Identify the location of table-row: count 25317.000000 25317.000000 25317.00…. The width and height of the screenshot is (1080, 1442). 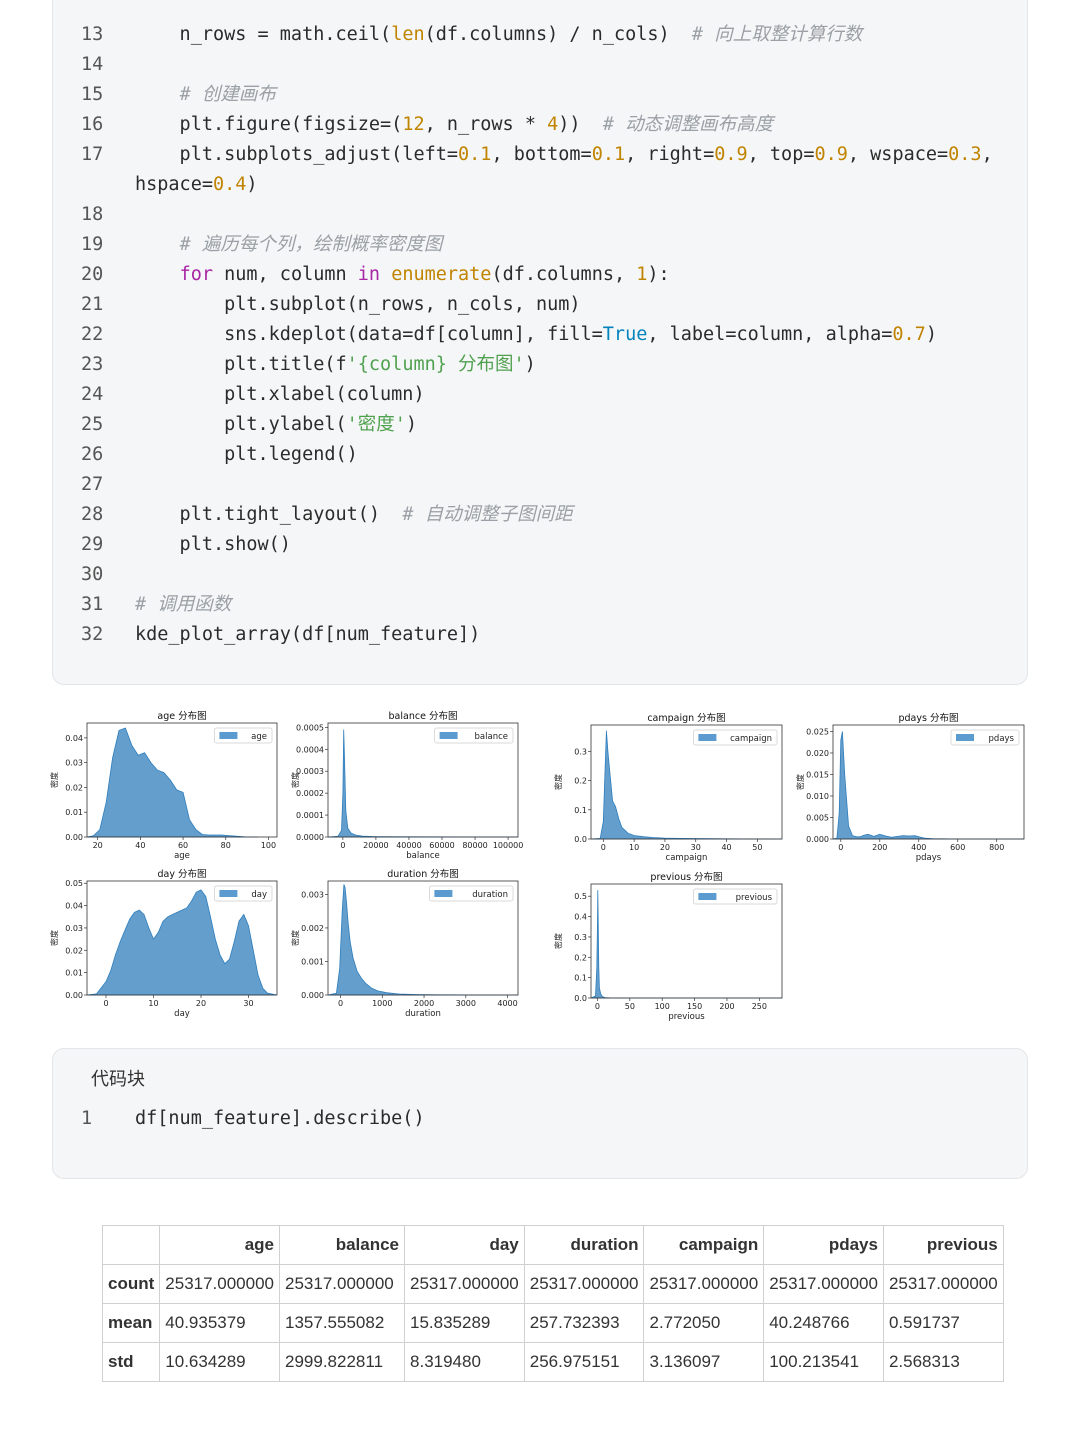
(552, 1284).